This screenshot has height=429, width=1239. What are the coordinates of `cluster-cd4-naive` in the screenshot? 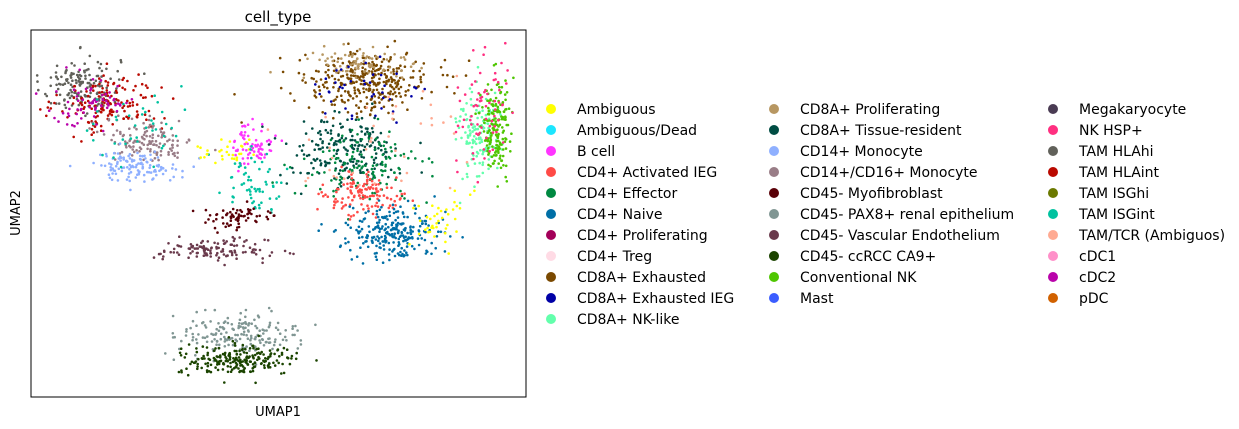 It's located at (390, 230).